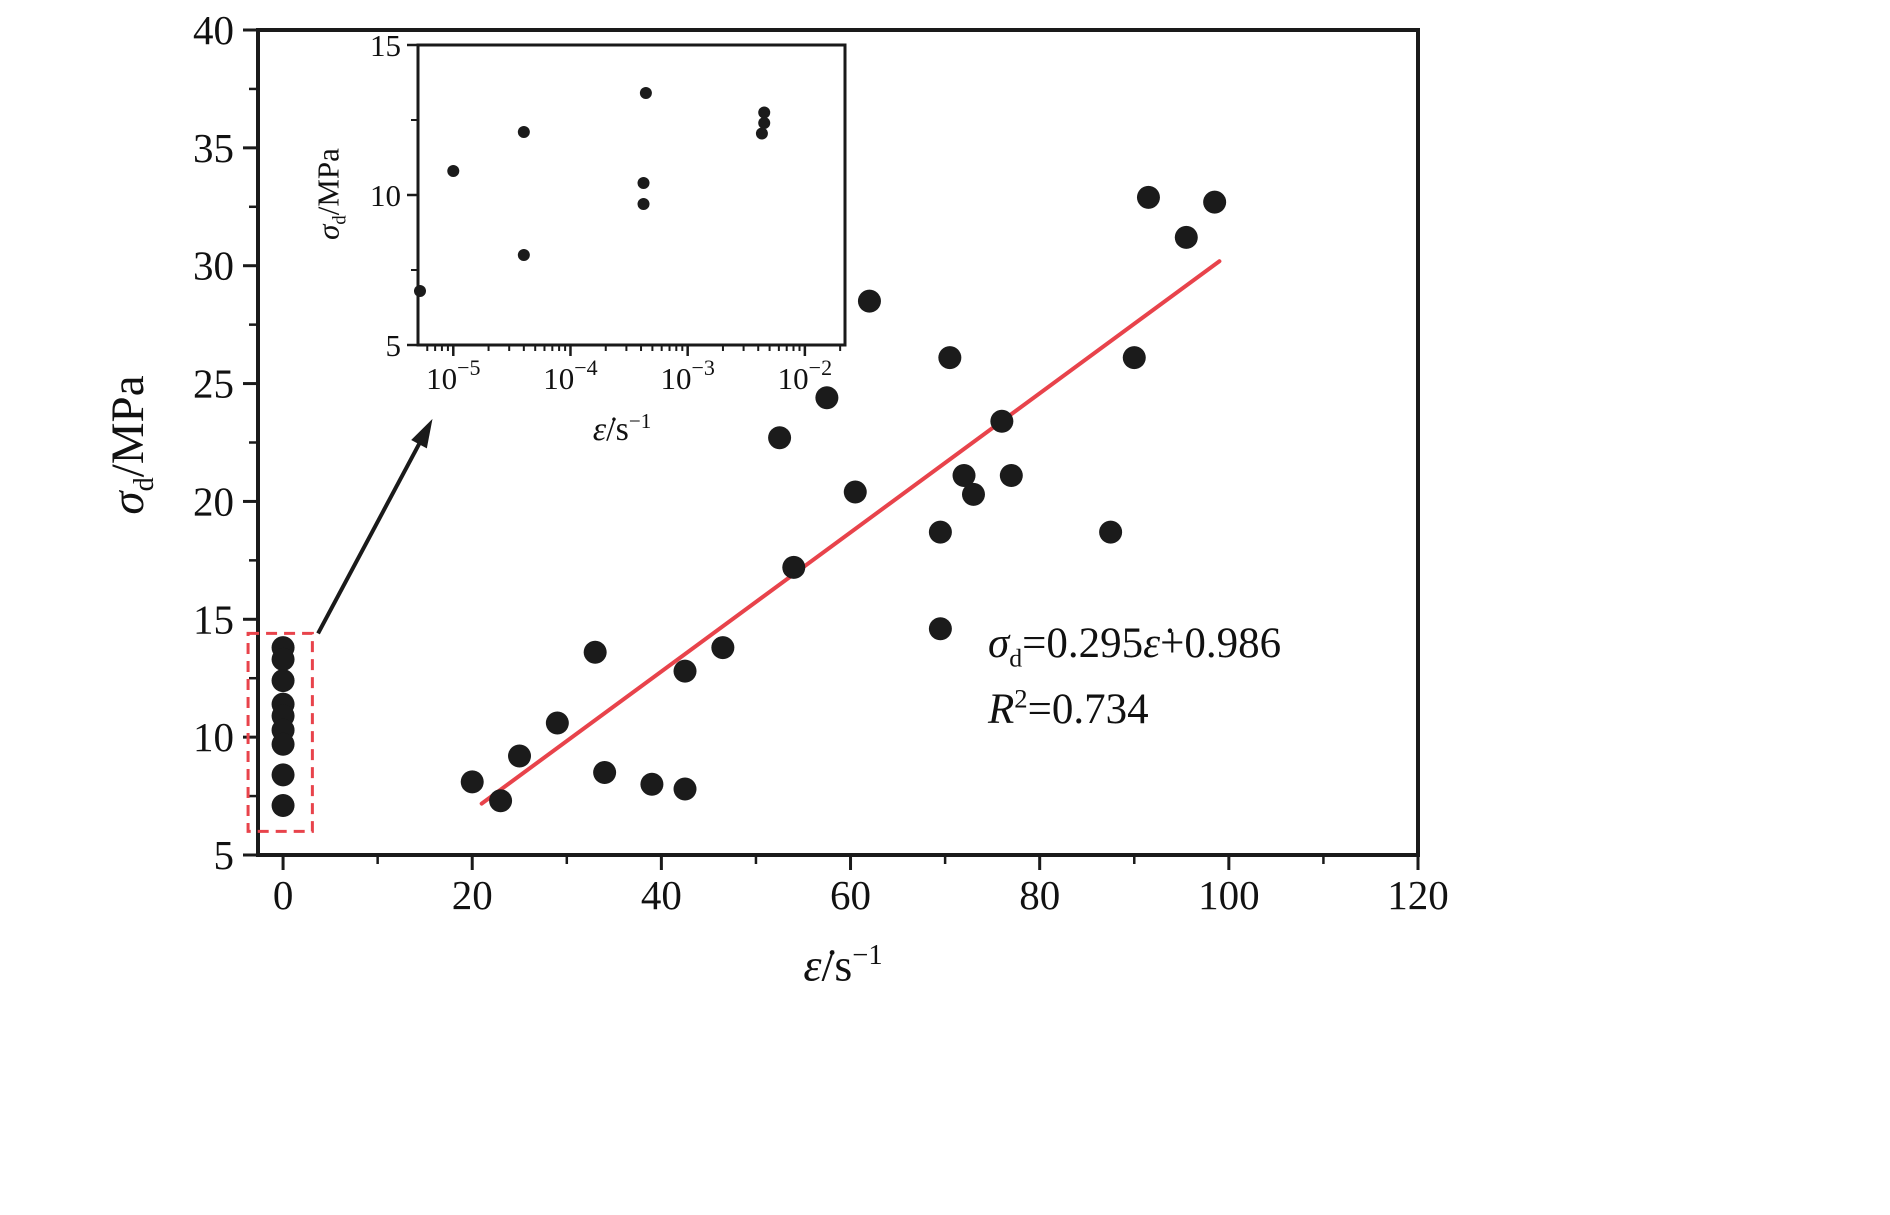 The image size is (1890, 1215). I want to click on svg-text: 120, so click(1418, 895).